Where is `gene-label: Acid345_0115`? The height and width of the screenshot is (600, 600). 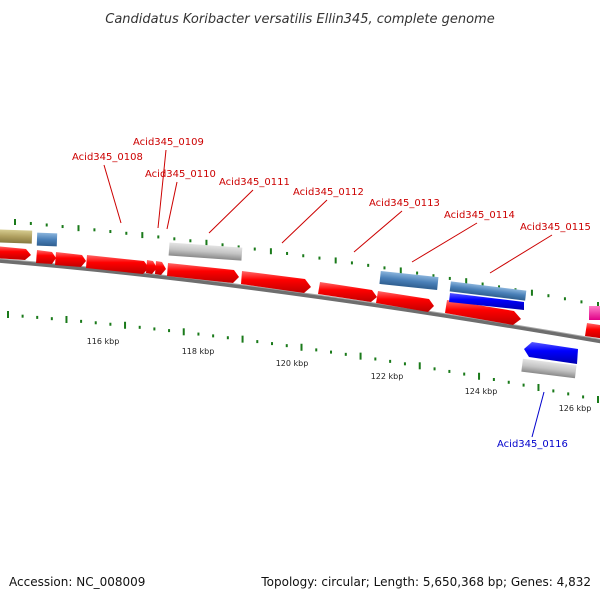 gene-label: Acid345_0115 is located at coordinates (555, 227).